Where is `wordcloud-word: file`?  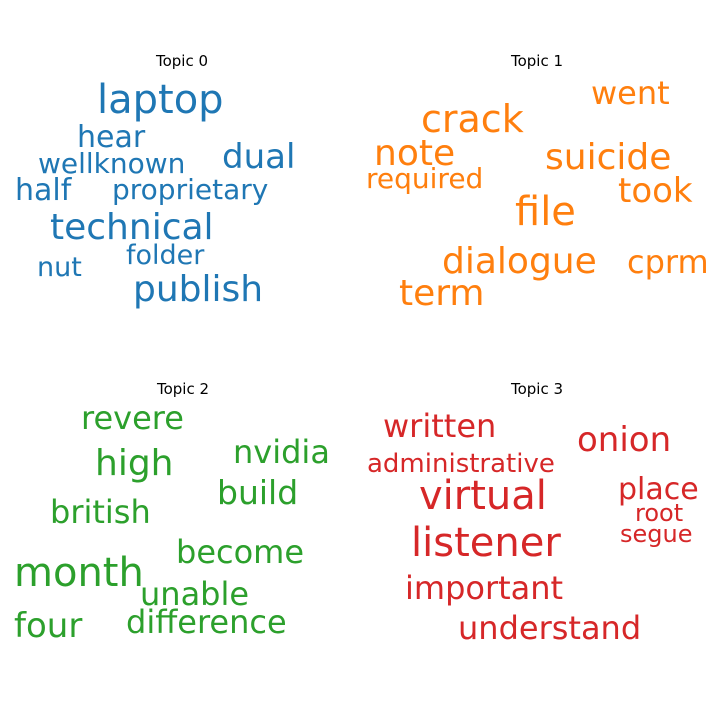 wordcloud-word: file is located at coordinates (545, 212).